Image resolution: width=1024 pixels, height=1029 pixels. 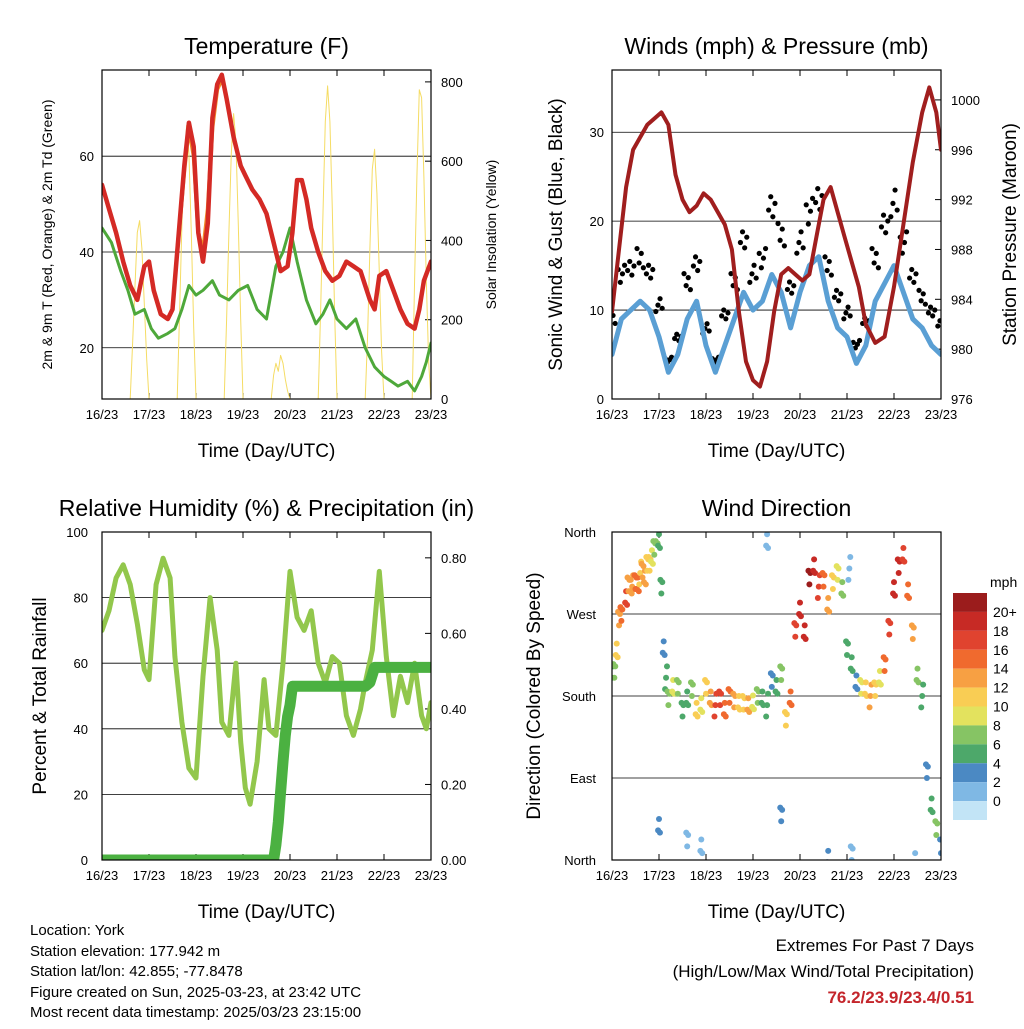 I want to click on colorbar-label: 12, so click(x=1001, y=688).